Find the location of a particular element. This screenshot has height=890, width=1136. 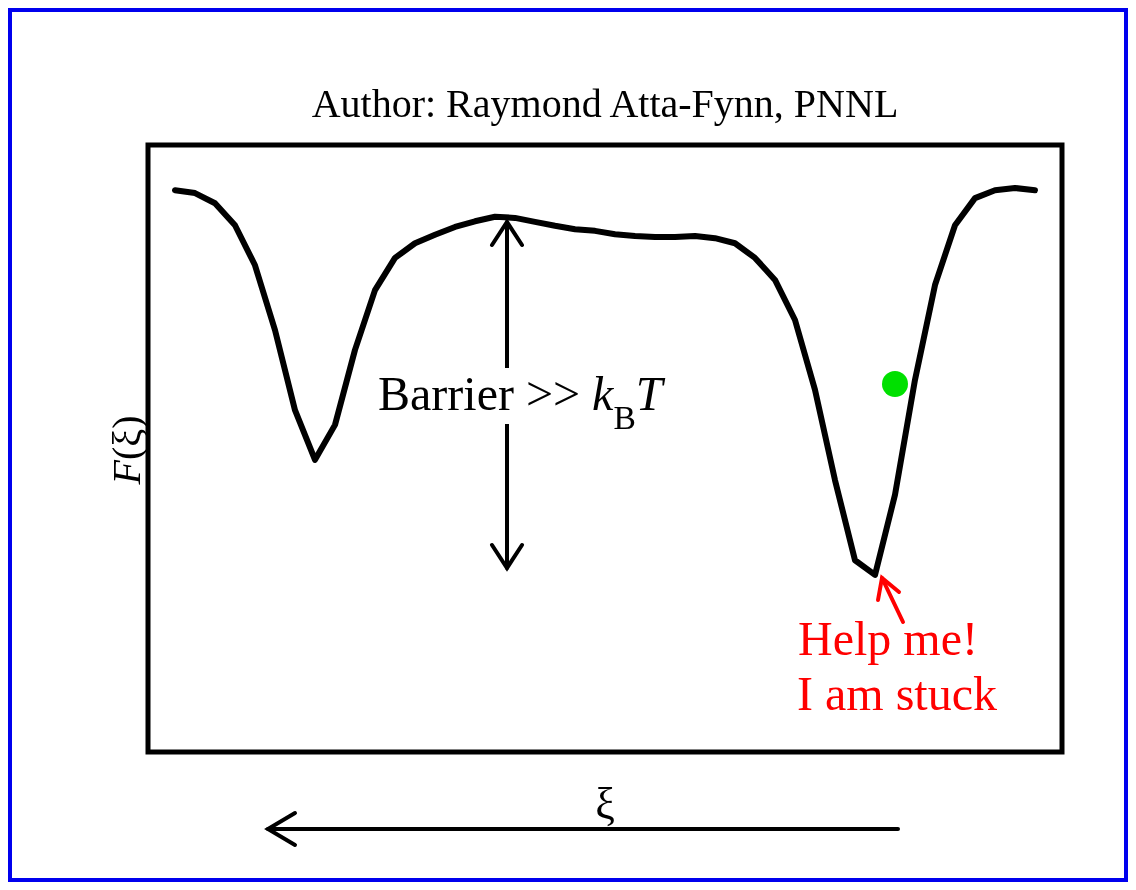

y-axis-title: F(ξ) is located at coordinates (126, 450).